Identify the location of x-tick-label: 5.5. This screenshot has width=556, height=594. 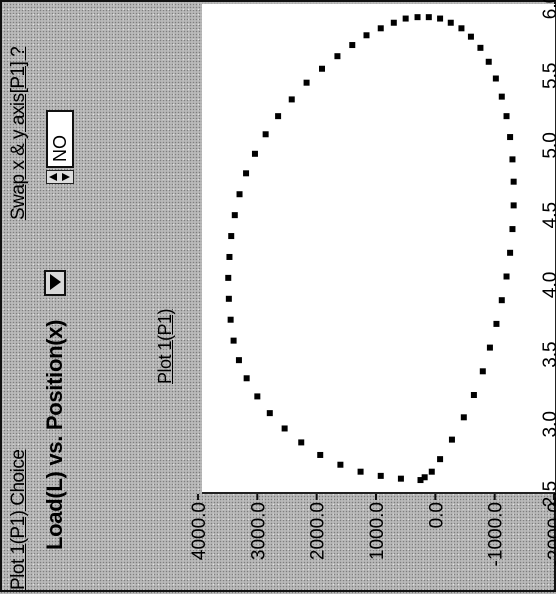
(548, 76).